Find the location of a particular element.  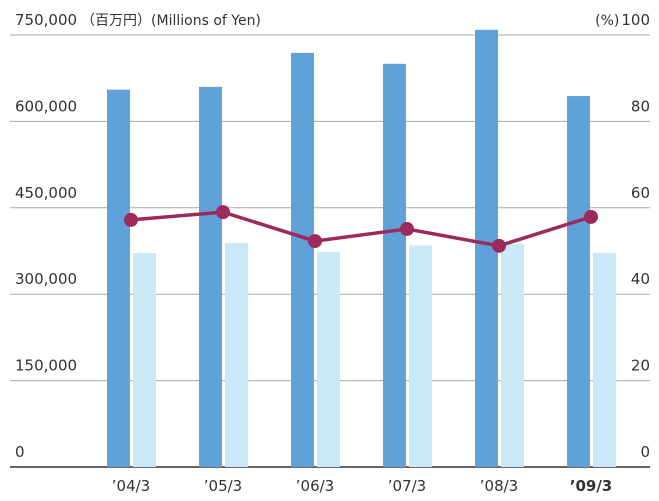

x-tick-label: ’05/3 is located at coordinates (223, 486).